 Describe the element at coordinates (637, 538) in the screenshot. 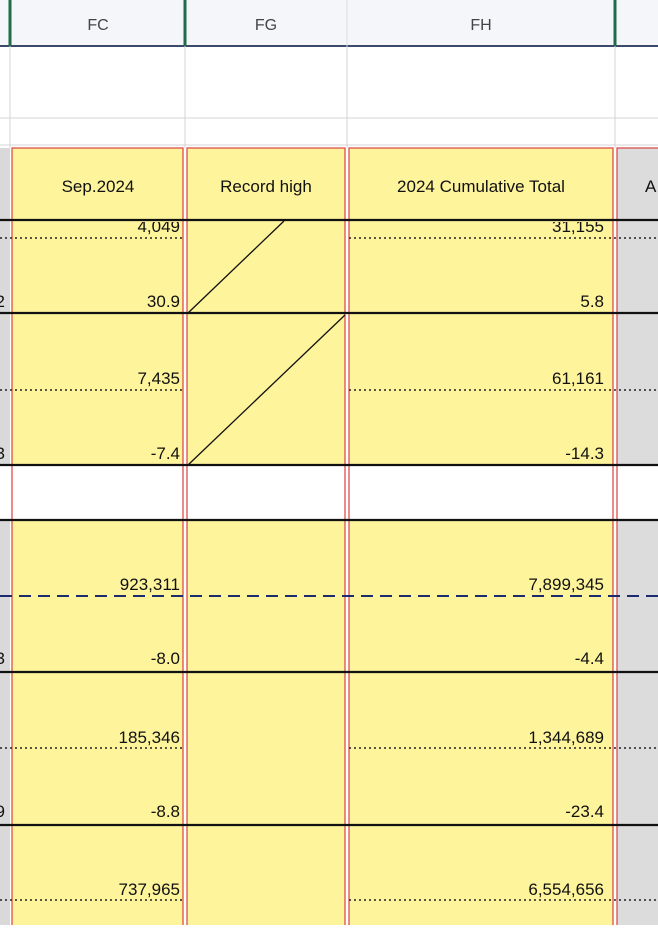

I see `next-column` at that location.